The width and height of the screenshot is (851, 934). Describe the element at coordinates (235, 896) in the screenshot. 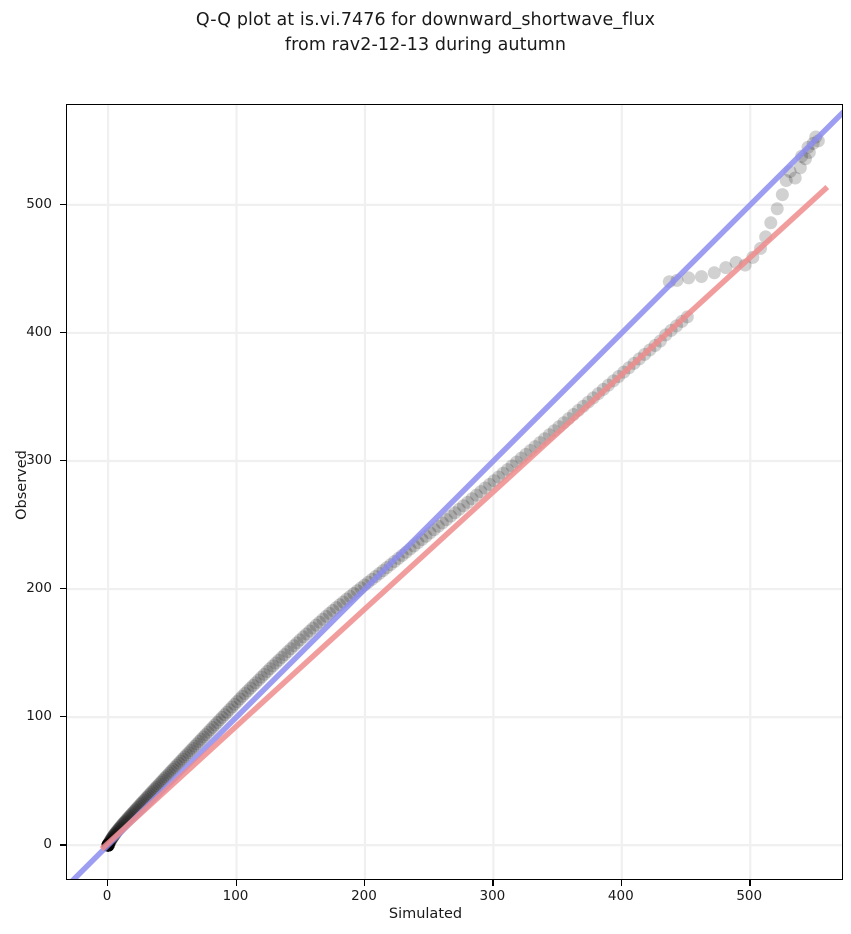

I see `x-tick-label: 100` at that location.